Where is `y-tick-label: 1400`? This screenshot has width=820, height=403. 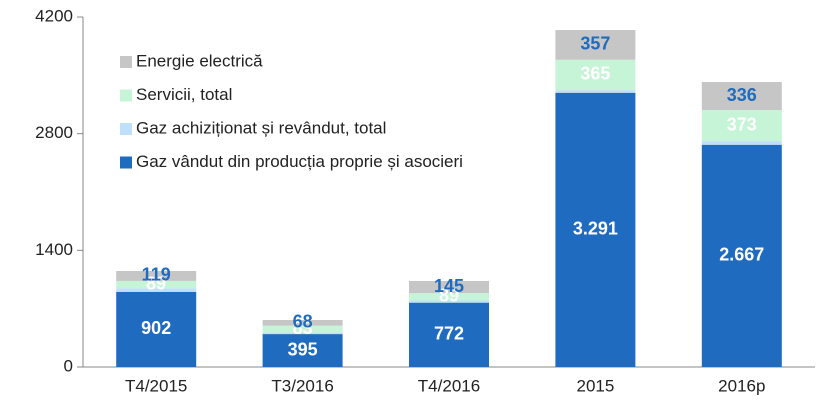 y-tick-label: 1400 is located at coordinates (54, 249).